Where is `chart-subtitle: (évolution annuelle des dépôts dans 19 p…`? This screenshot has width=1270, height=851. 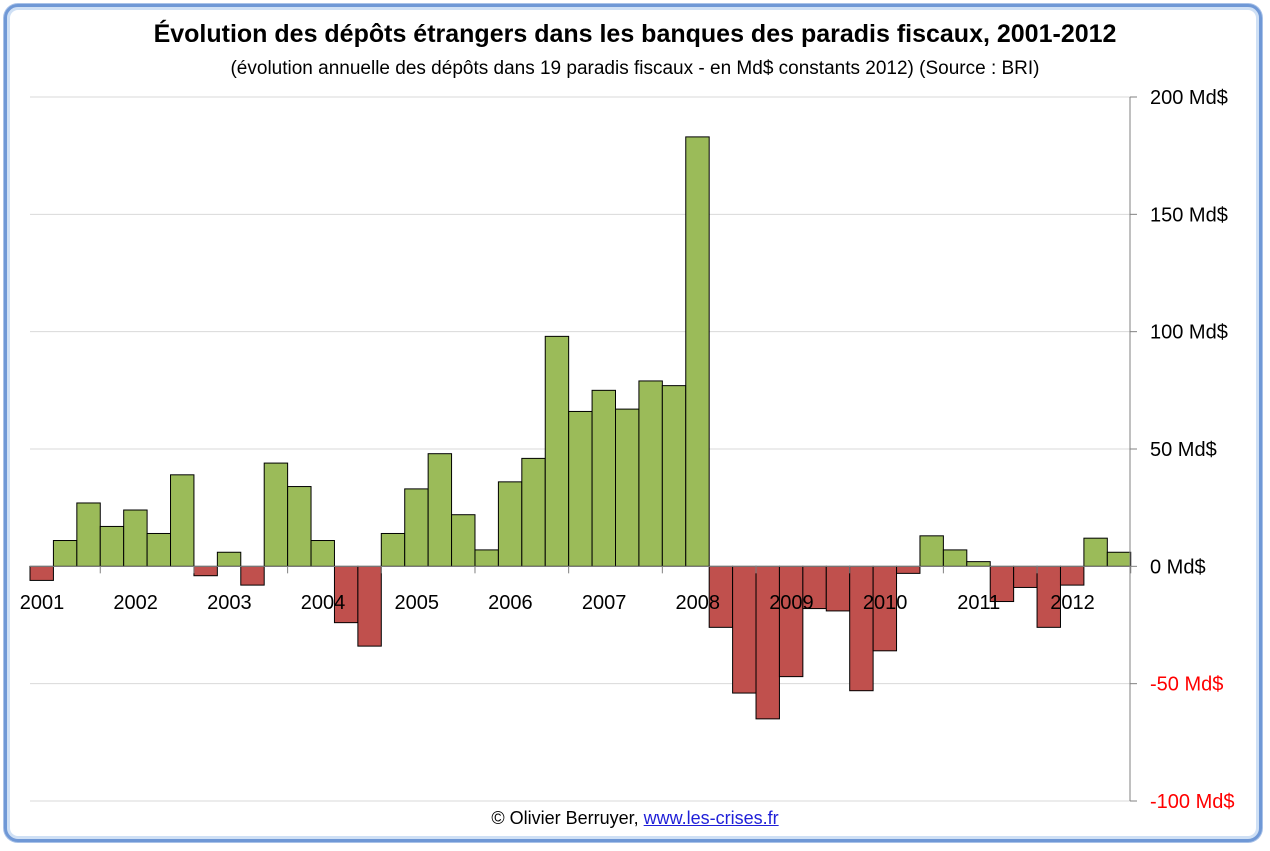 chart-subtitle: (évolution annuelle des dépôts dans 19 p… is located at coordinates (635, 68).